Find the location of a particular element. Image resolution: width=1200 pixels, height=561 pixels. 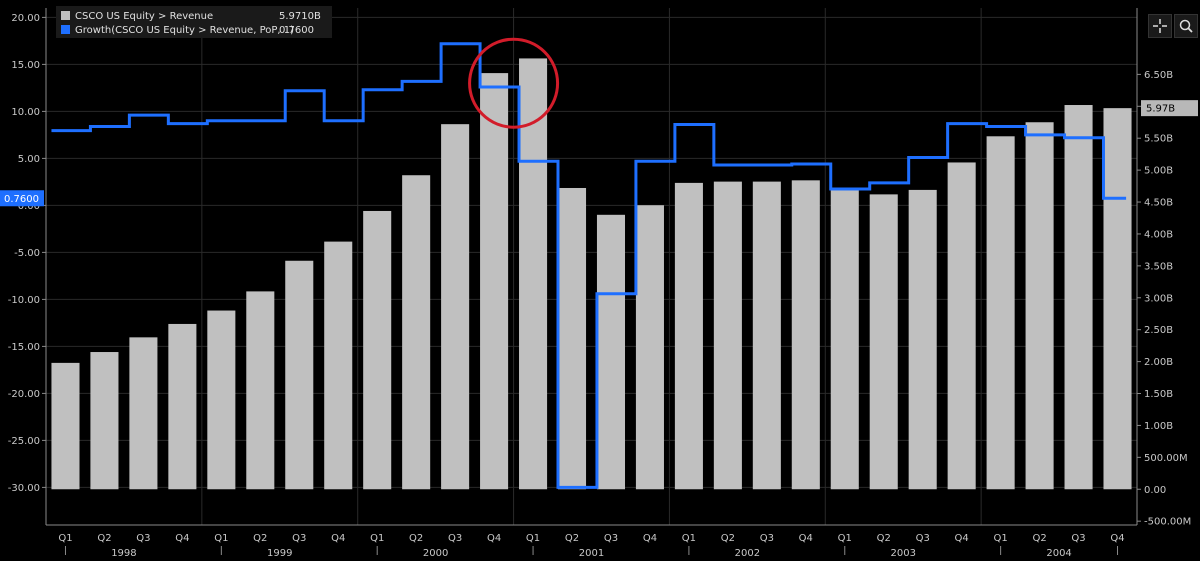

magnifier-icon is located at coordinates (1186, 26).